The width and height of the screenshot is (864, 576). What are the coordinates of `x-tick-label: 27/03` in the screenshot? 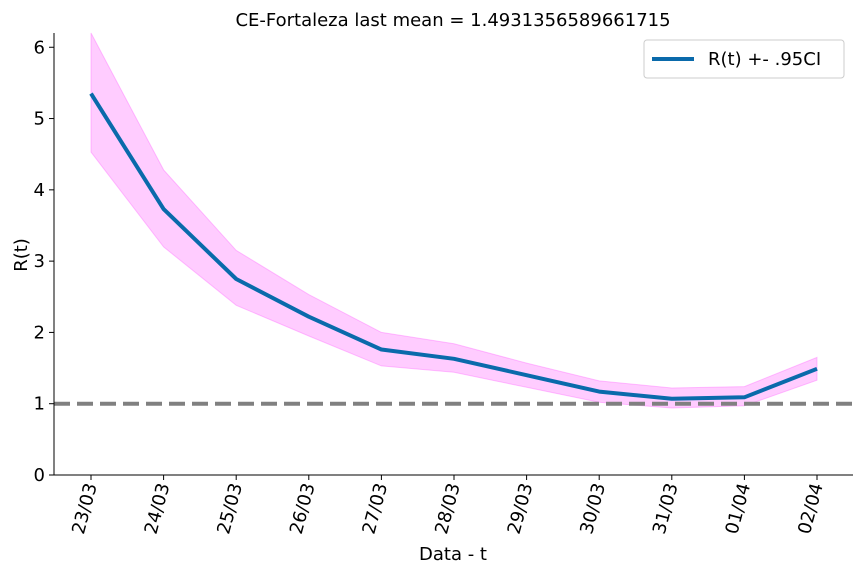 It's located at (376, 509).